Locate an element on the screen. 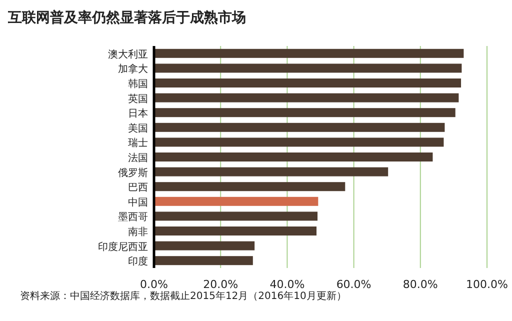 Image resolution: width=512 pixels, height=321 pixels. y-tick-label: 日本 is located at coordinates (138, 114).